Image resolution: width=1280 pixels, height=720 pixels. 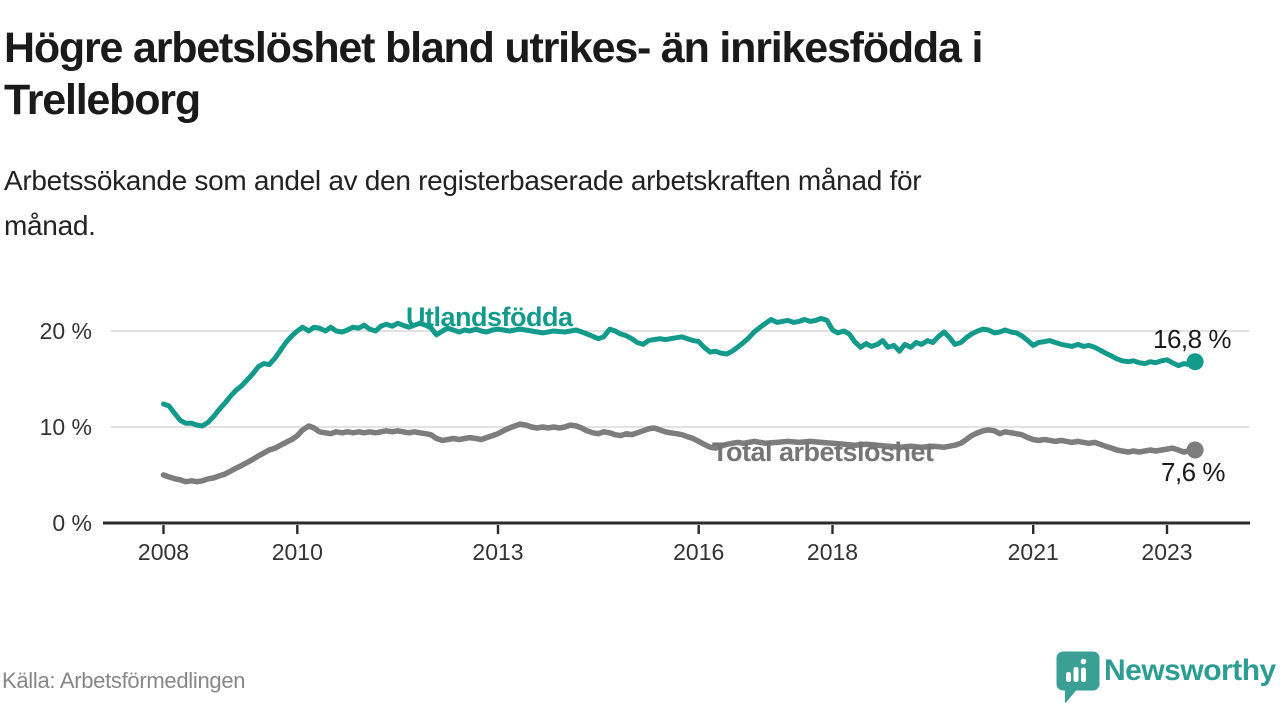 I want to click on logo-exclamation-stem, so click(x=1083, y=674).